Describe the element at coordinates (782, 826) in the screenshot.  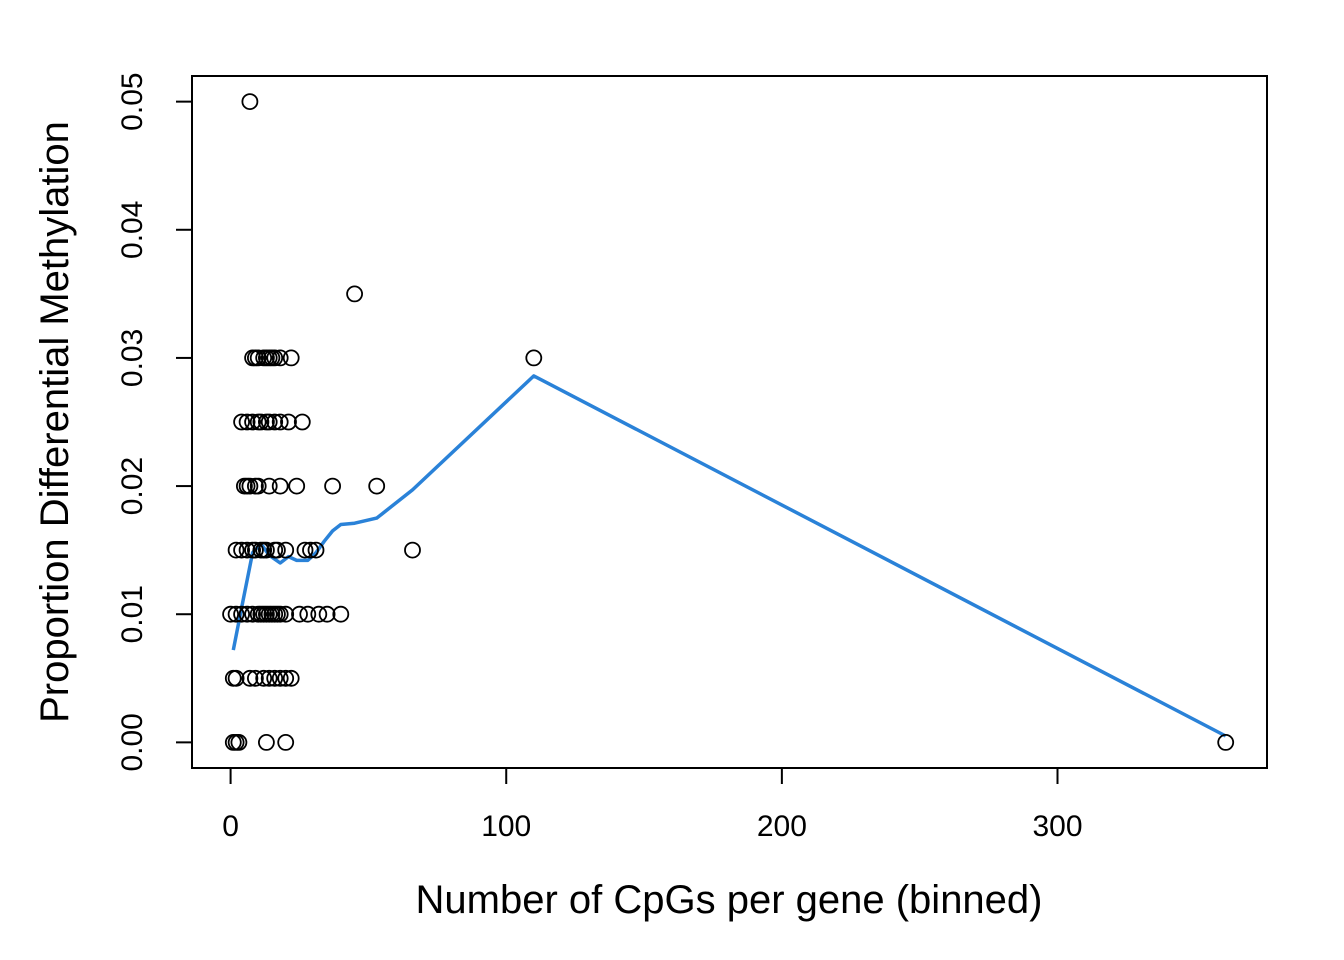
I see `x-tick-label: 200` at that location.